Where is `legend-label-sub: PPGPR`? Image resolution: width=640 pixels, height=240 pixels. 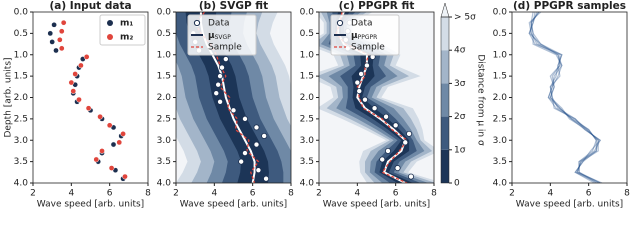 legend-label-sub: PPGPR is located at coordinates (368, 37).